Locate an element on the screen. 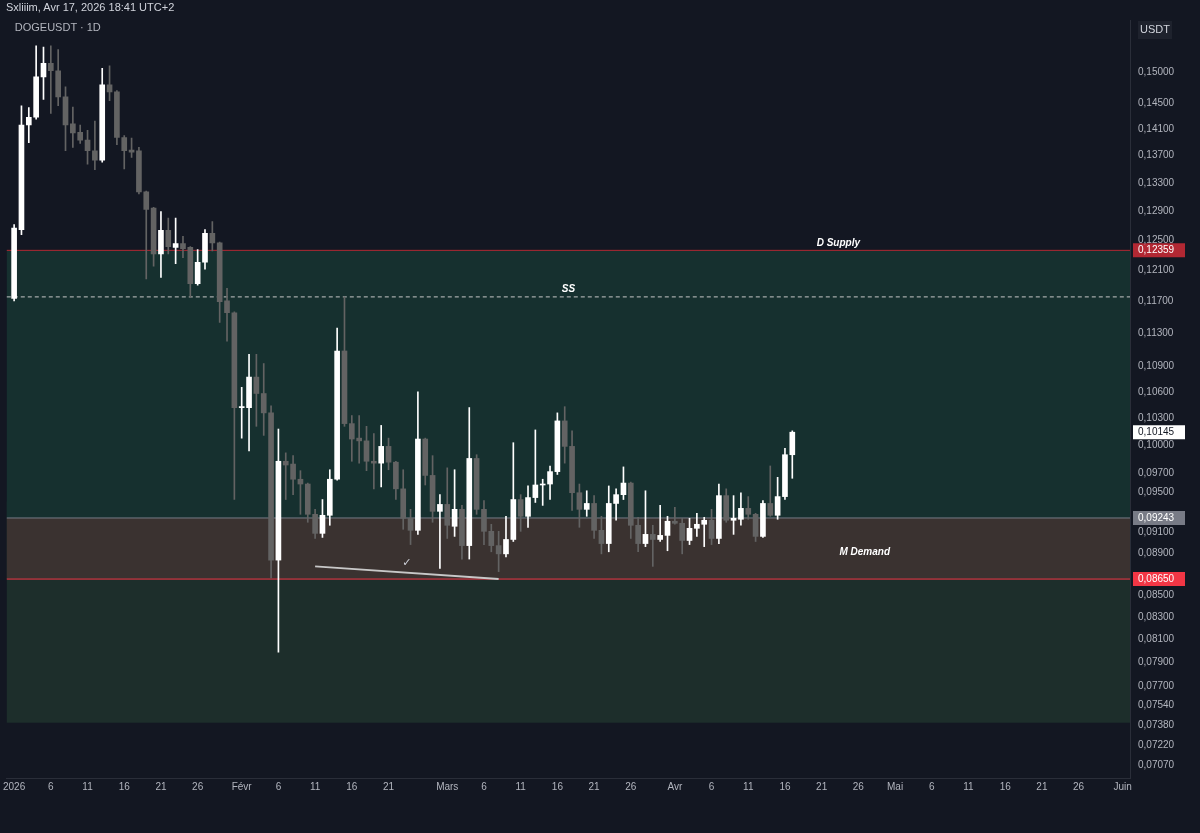  y-tick-label: 0,08100 is located at coordinates (1156, 639).